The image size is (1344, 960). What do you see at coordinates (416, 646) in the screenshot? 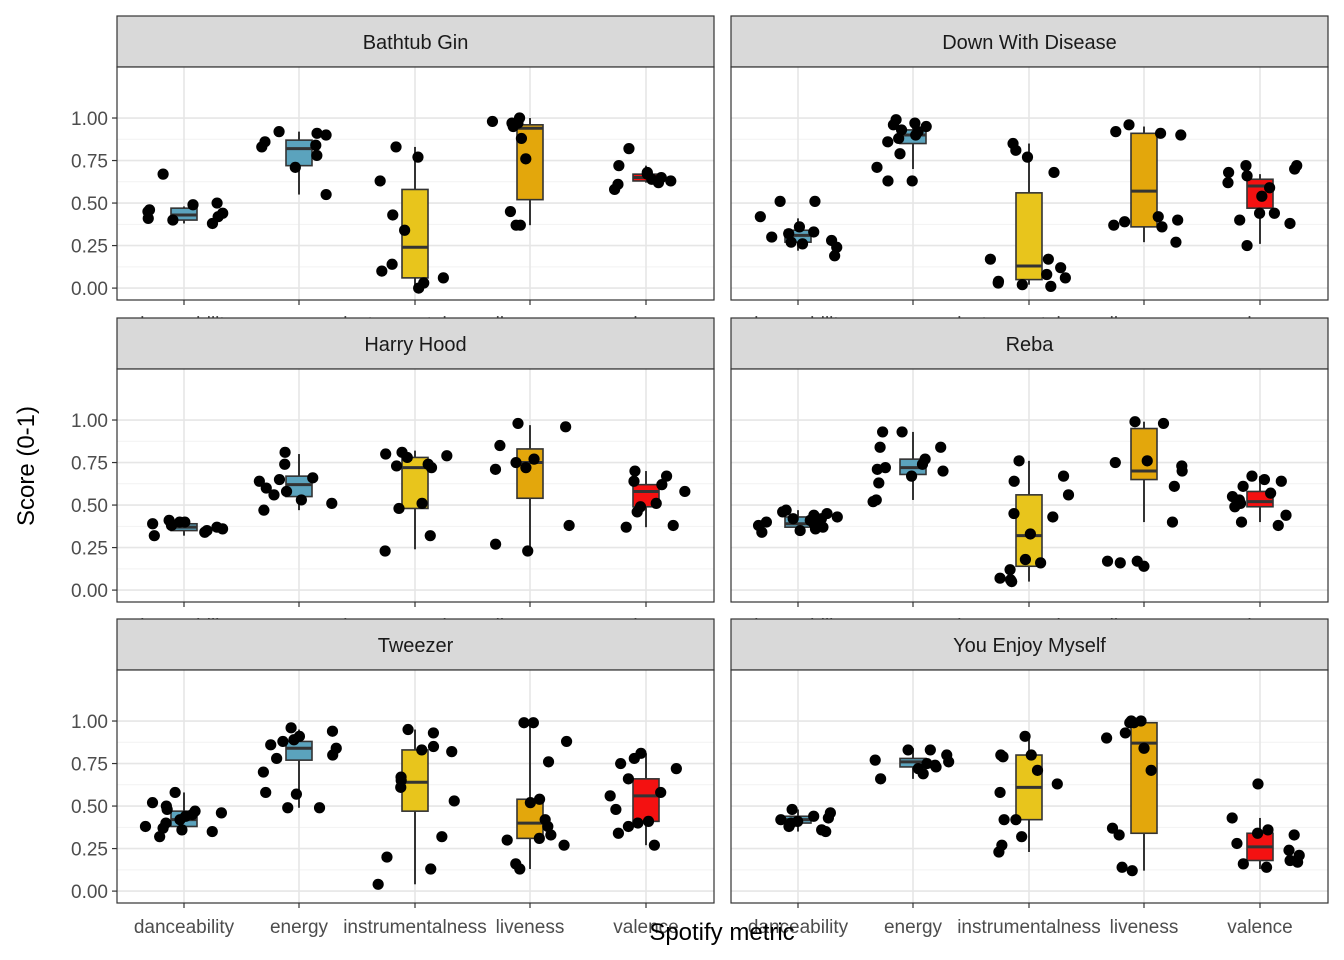
I see `facet-title: Tweezer` at bounding box center [416, 646].